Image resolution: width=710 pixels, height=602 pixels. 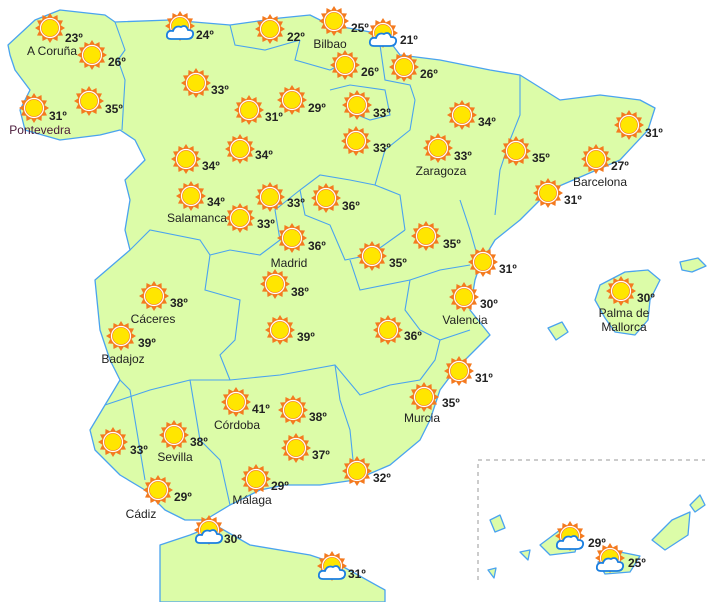 What do you see at coordinates (205, 35) in the screenshot?
I see `temperature-label: 24º` at bounding box center [205, 35].